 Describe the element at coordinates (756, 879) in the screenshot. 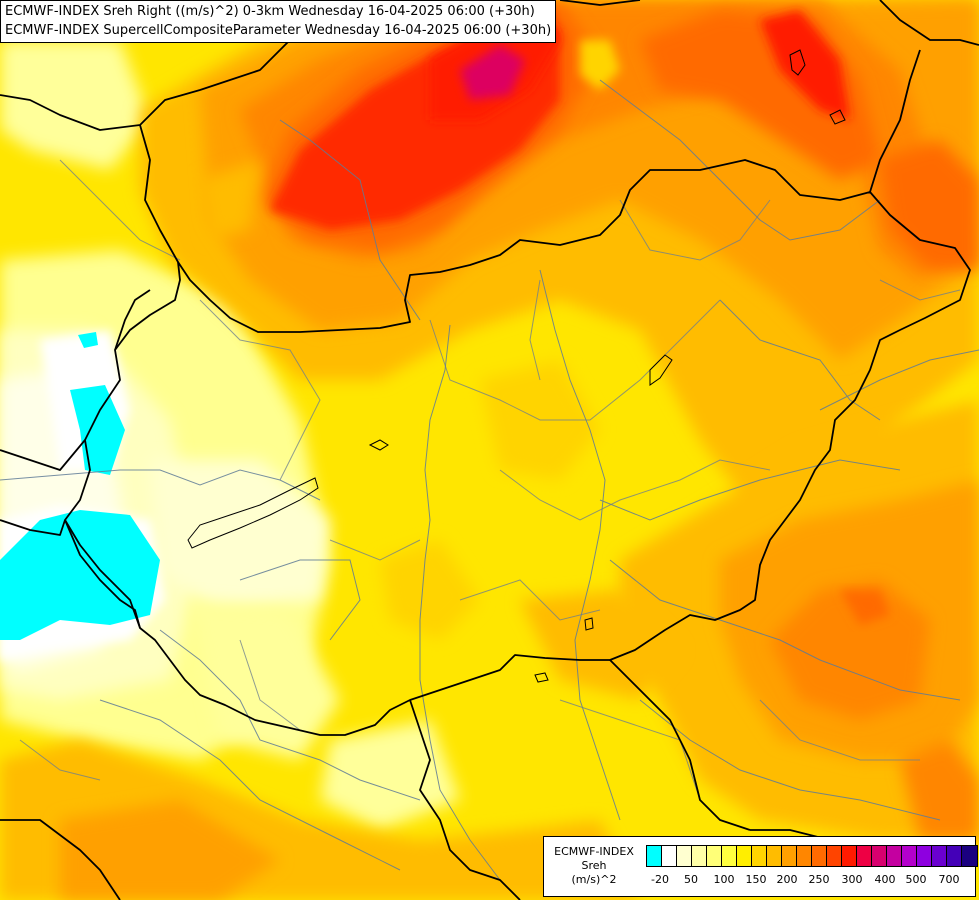

I see `legend-tick-label: 150` at that location.